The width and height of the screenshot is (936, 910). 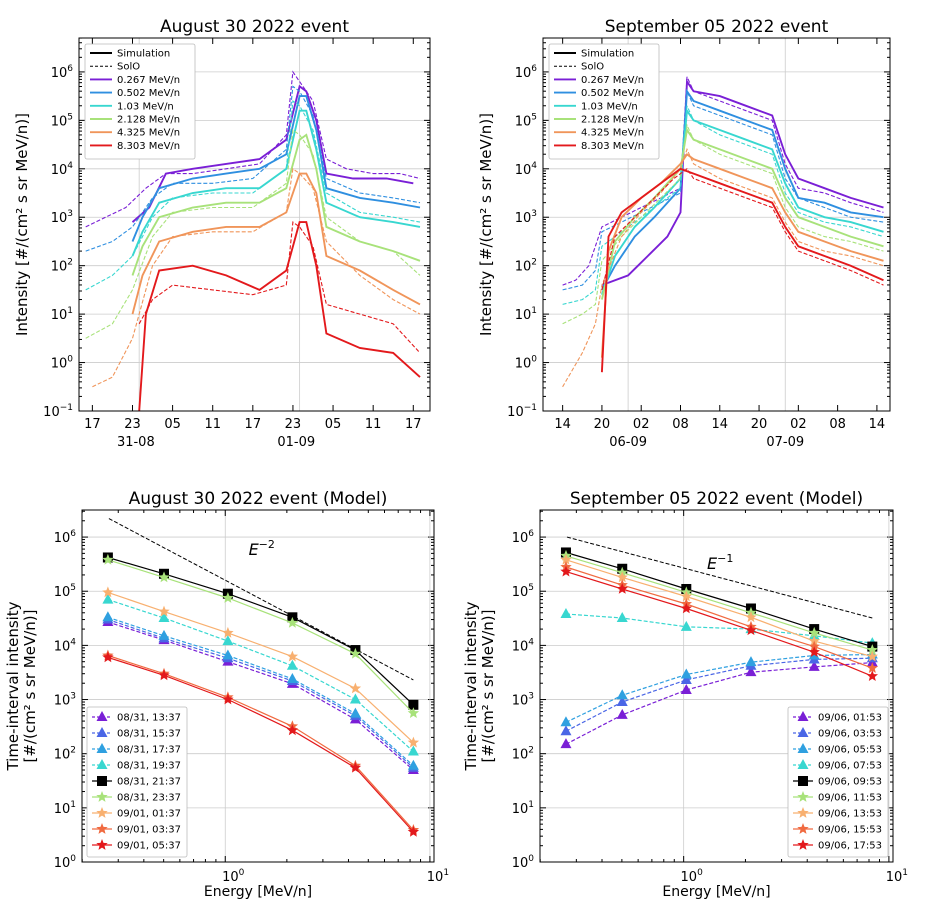 I want to click on plot-frame, so click(x=716, y=686).